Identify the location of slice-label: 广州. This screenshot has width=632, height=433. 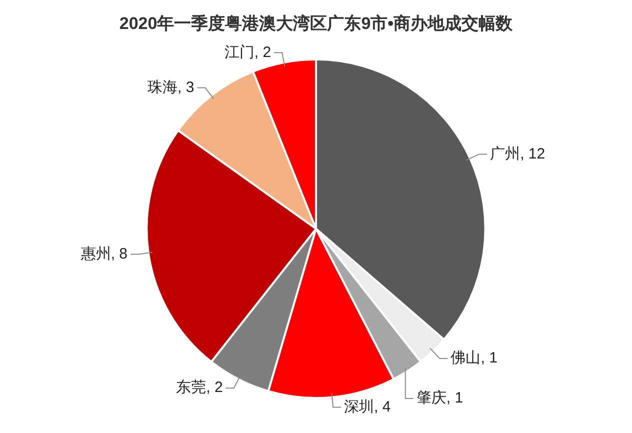
(505, 153).